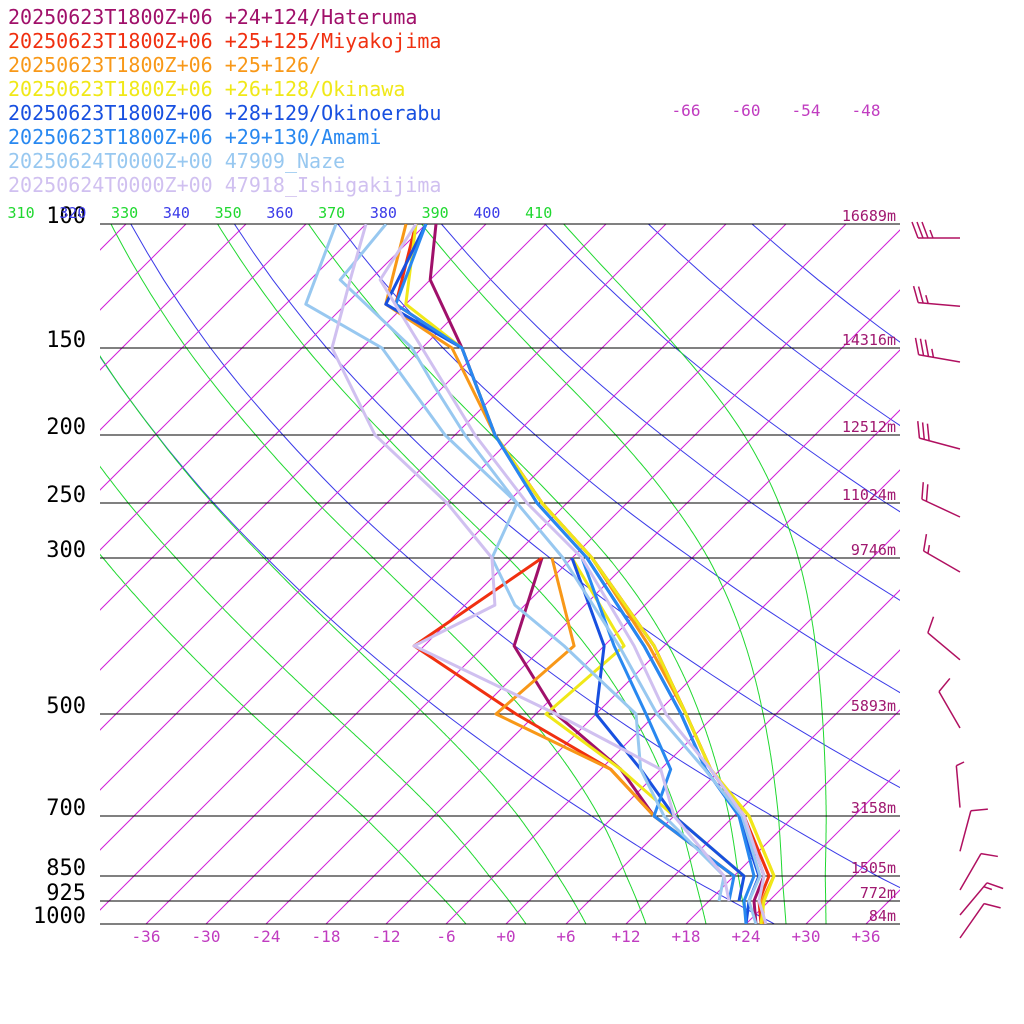 This screenshot has width=1024, height=1024. I want to click on theta-label: 400, so click(486, 213).